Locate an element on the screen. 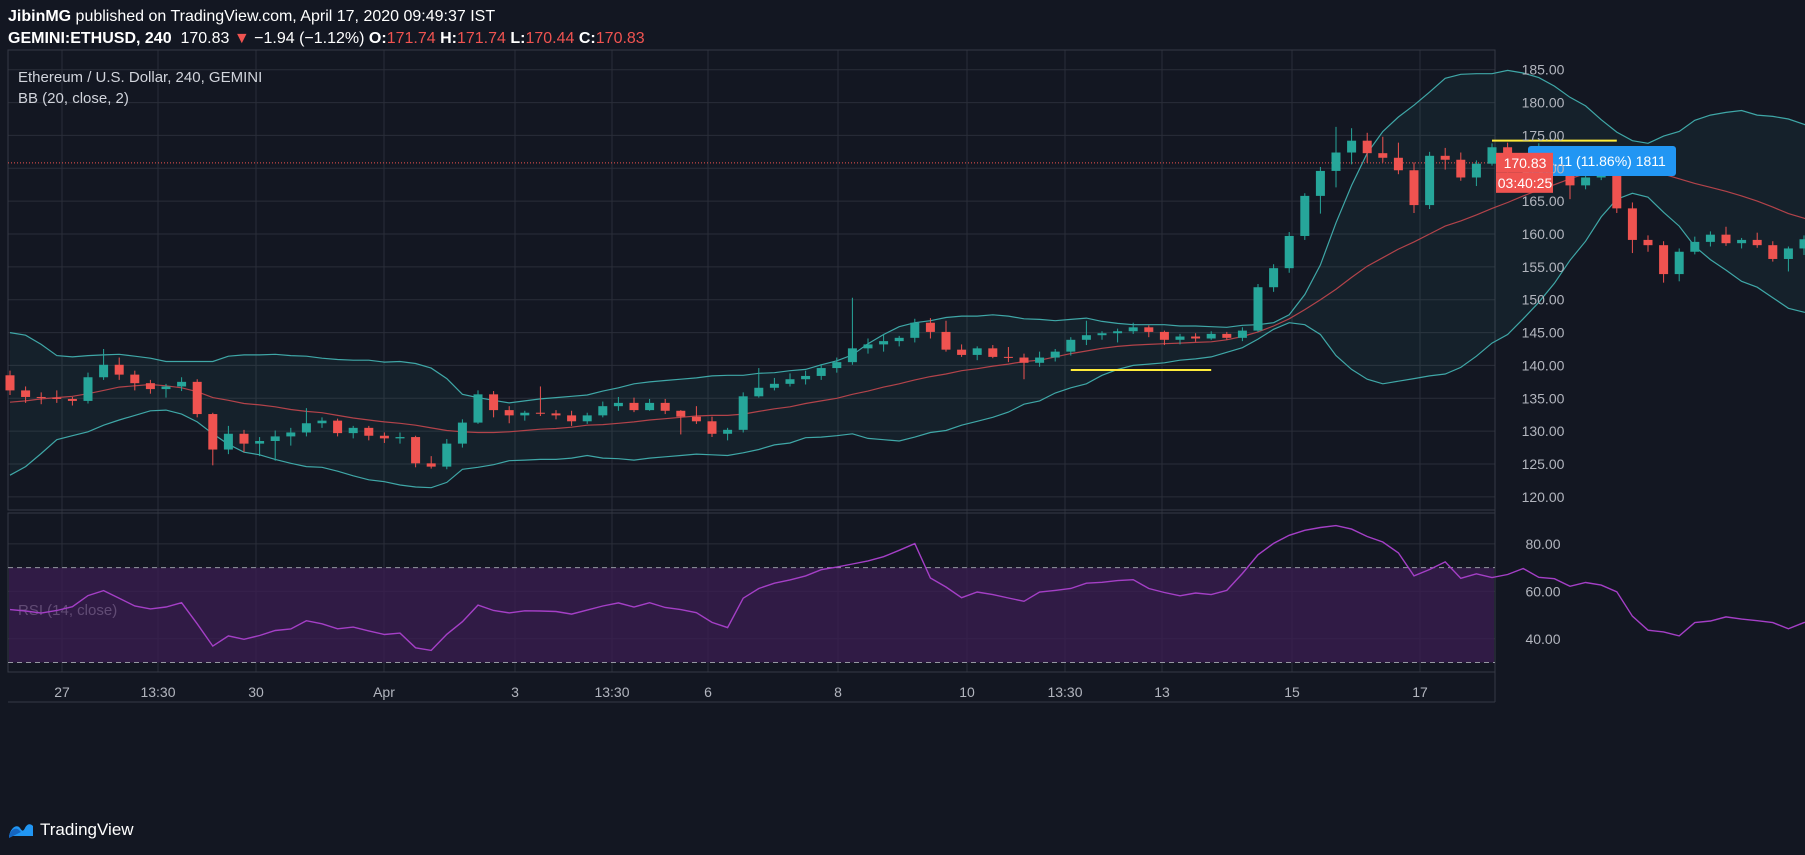 Image resolution: width=1805 pixels, height=855 pixels. time-tick-label: 13 is located at coordinates (1162, 692).